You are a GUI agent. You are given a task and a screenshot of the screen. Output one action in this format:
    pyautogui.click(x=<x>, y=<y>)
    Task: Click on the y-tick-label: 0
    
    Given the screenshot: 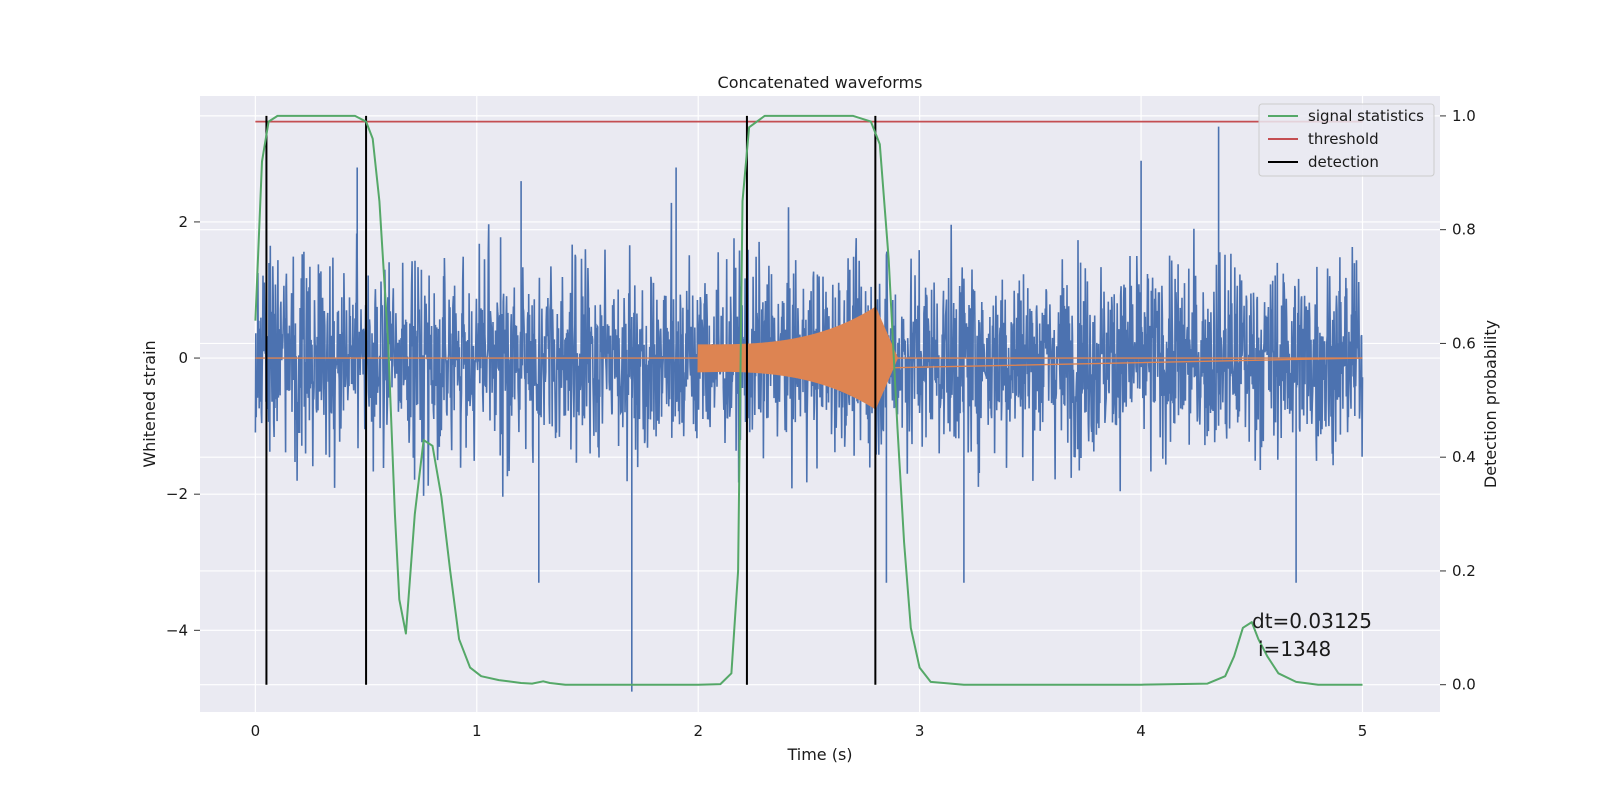 What is the action you would take?
    pyautogui.click(x=183, y=358)
    